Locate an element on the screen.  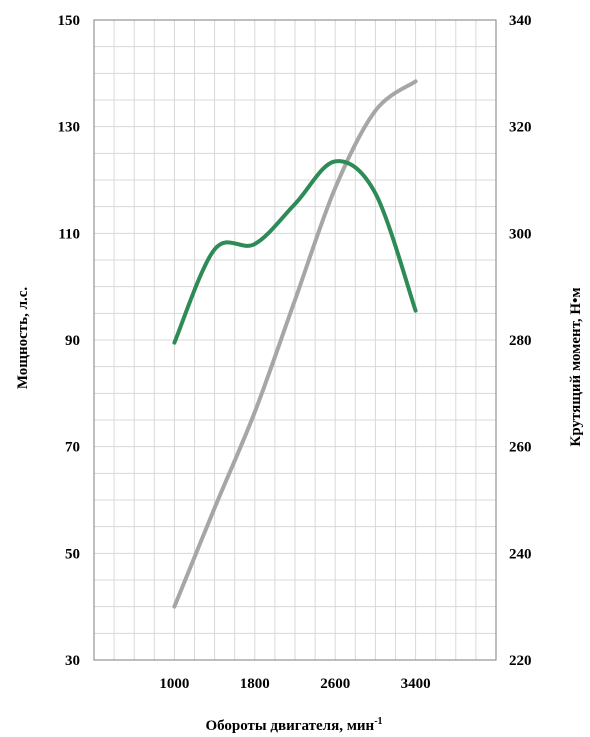
y-right-tick-label: 320 is located at coordinates (520, 128).